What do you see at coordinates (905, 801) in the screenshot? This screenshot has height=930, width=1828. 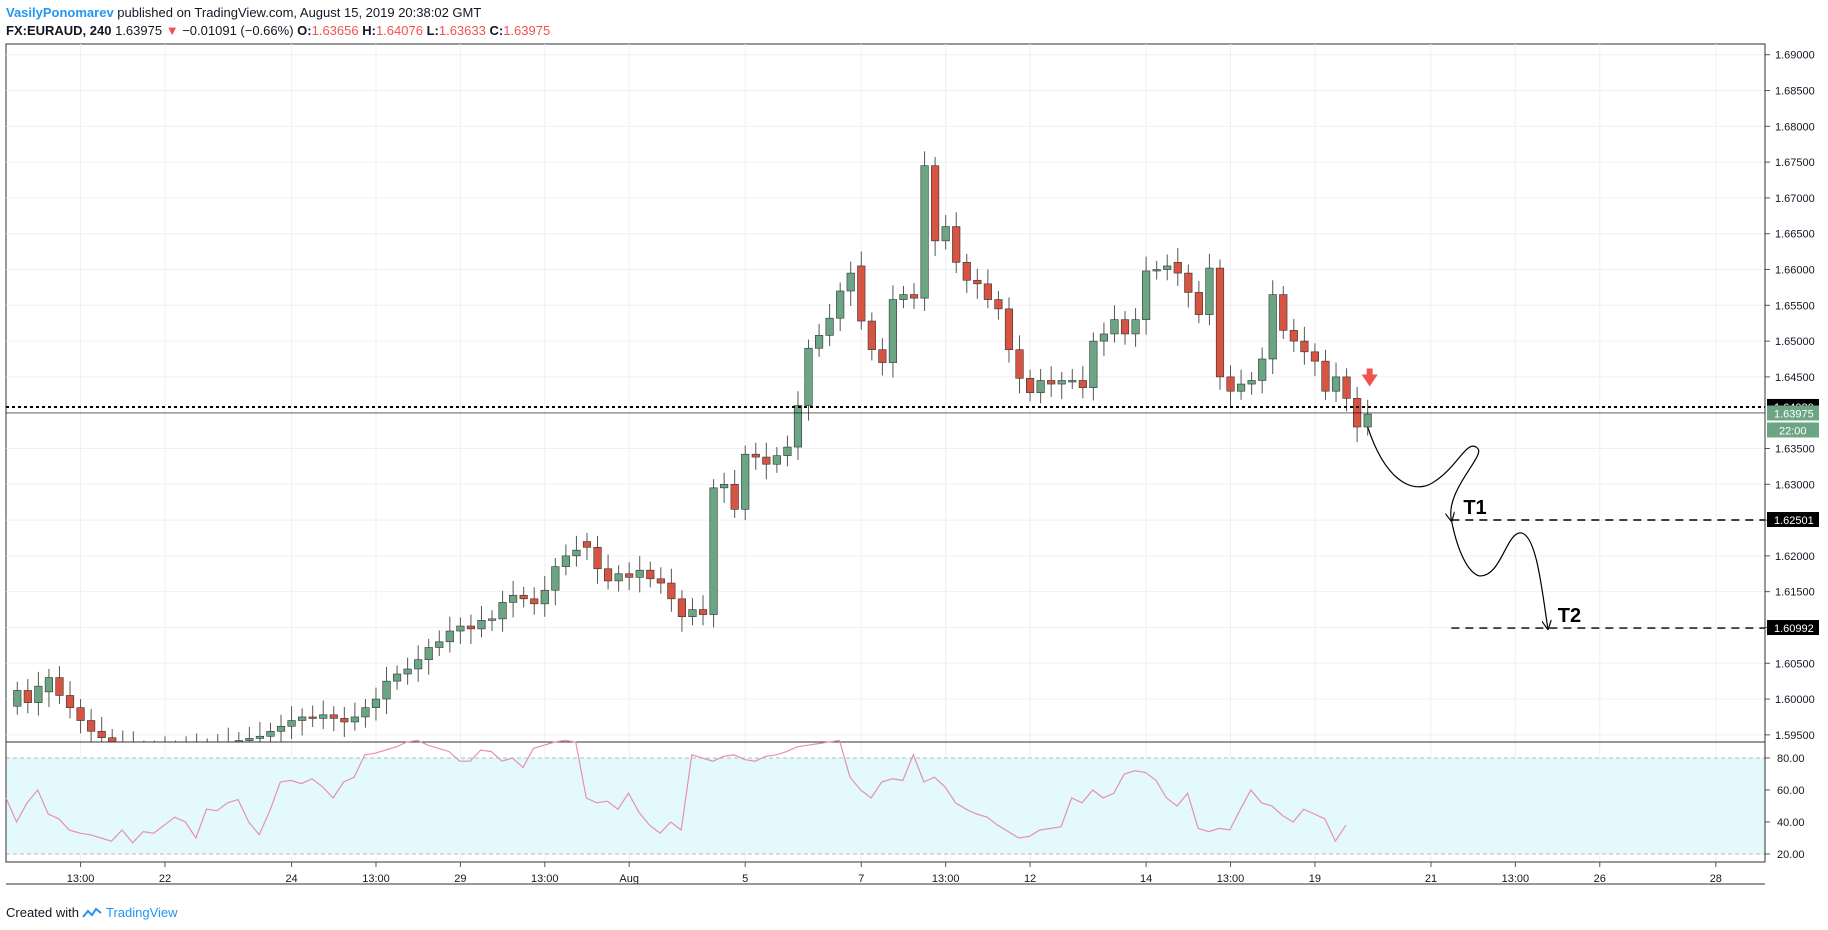 I see `rsi-pane: 80.00 60.00 40.00 20.00` at bounding box center [905, 801].